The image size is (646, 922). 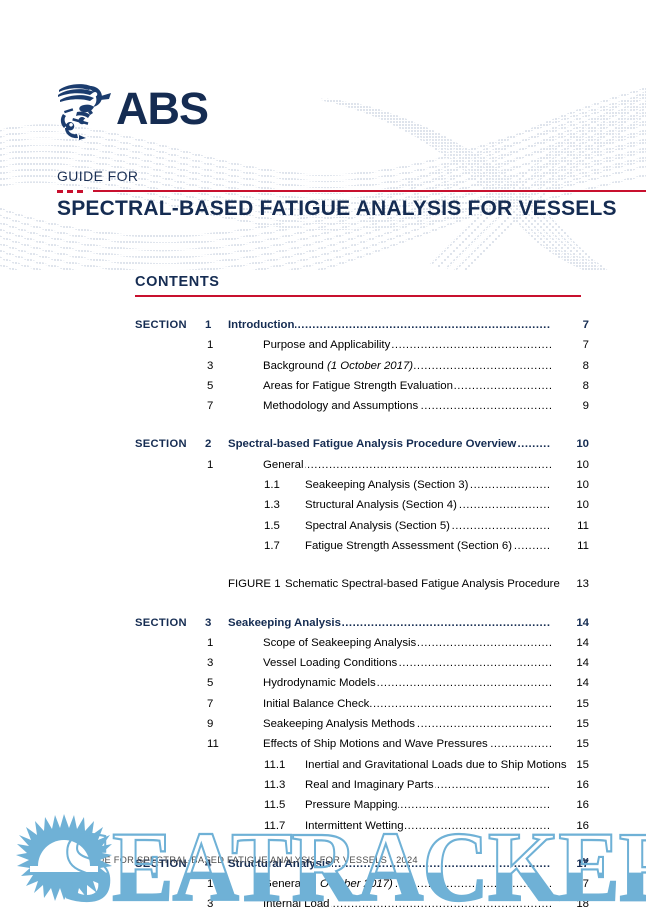 I want to click on contents-red-rule, so click(x=358, y=296).